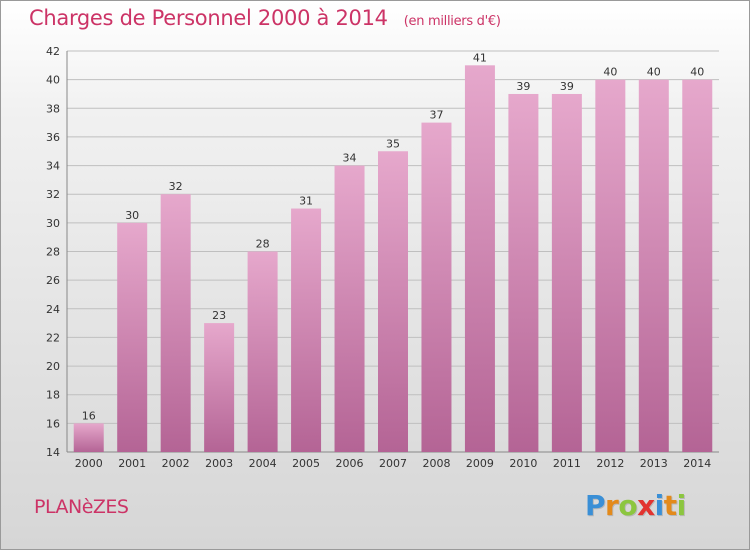 The height and width of the screenshot is (551, 750). Describe the element at coordinates (436, 115) in the screenshot. I see `data-label: 37` at that location.